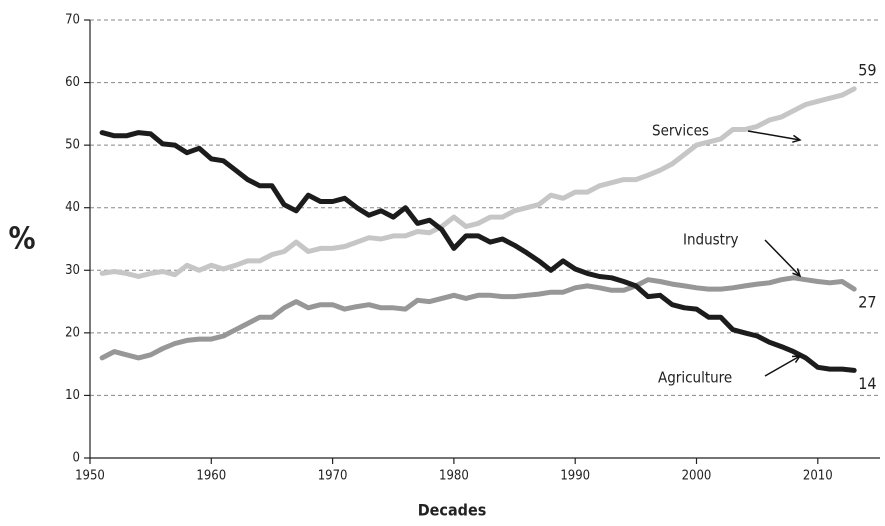 This screenshot has width=885, height=526. I want to click on y-tick-label: 40, so click(72, 207).